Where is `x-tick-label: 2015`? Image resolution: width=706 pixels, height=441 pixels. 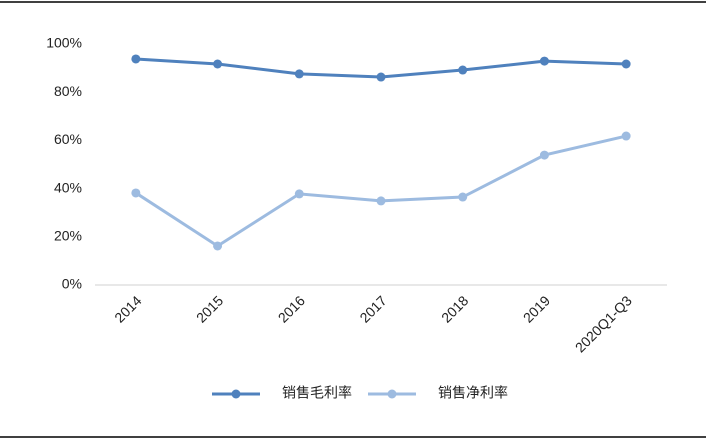
x-tick-label: 2015 is located at coordinates (209, 308).